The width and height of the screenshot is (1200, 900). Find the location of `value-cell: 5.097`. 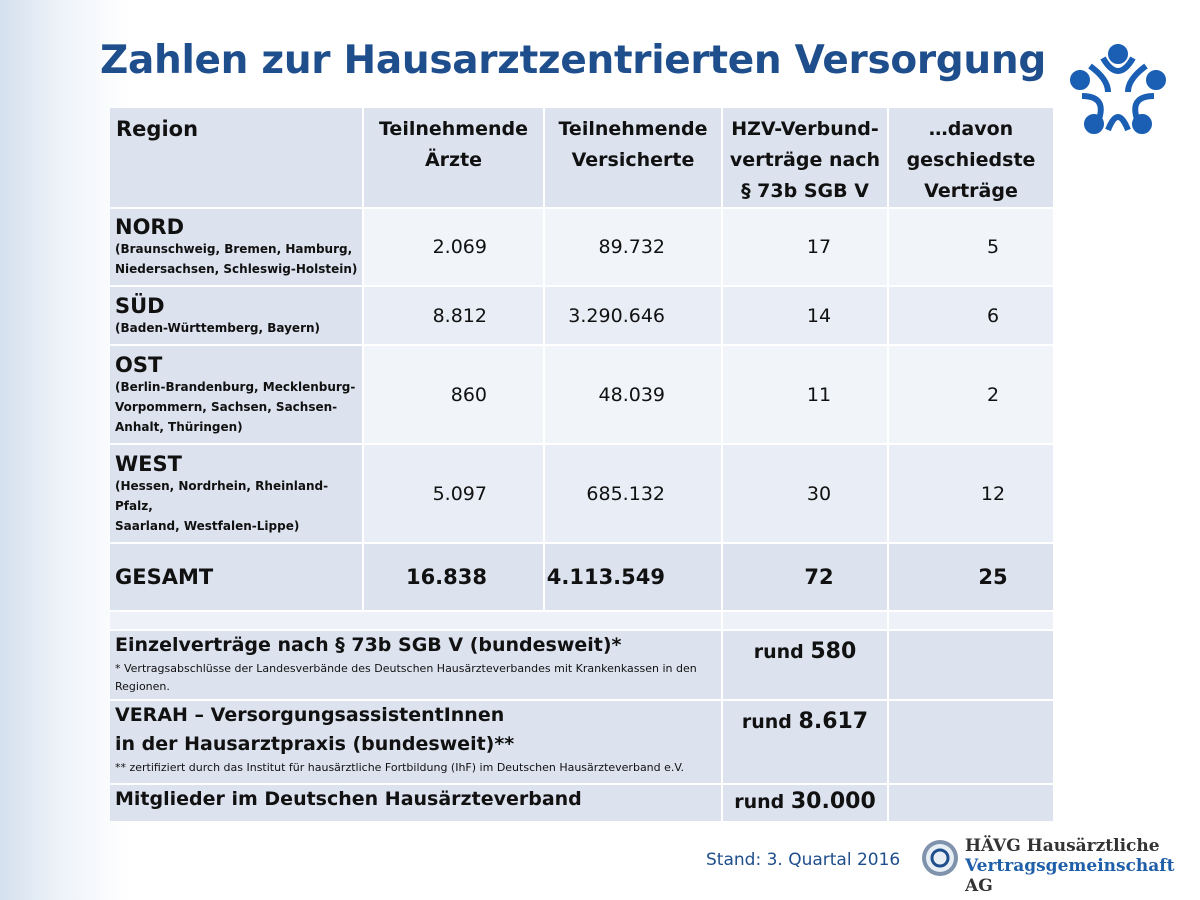

value-cell: 5.097 is located at coordinates (453, 493).